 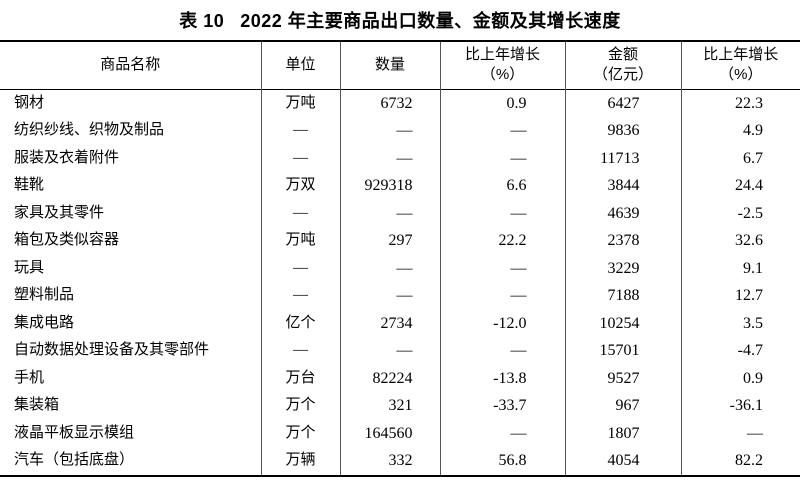 I want to click on quantity-growth-cell: -33.7, so click(x=502, y=406).